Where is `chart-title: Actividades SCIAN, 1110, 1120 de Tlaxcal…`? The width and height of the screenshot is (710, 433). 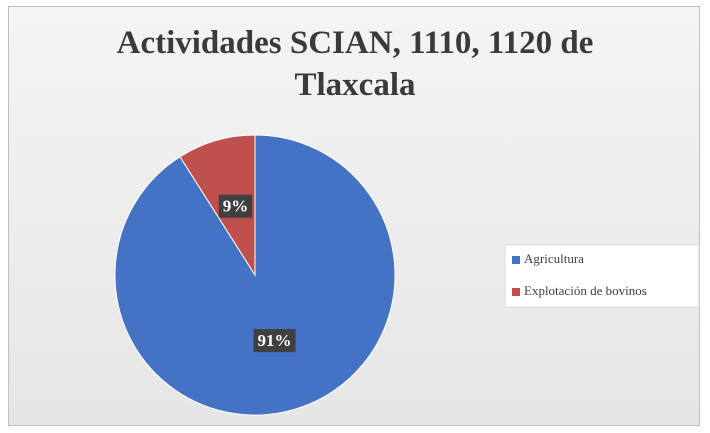
chart-title: Actividades SCIAN, 1110, 1120 de Tlaxcal… is located at coordinates (355, 64).